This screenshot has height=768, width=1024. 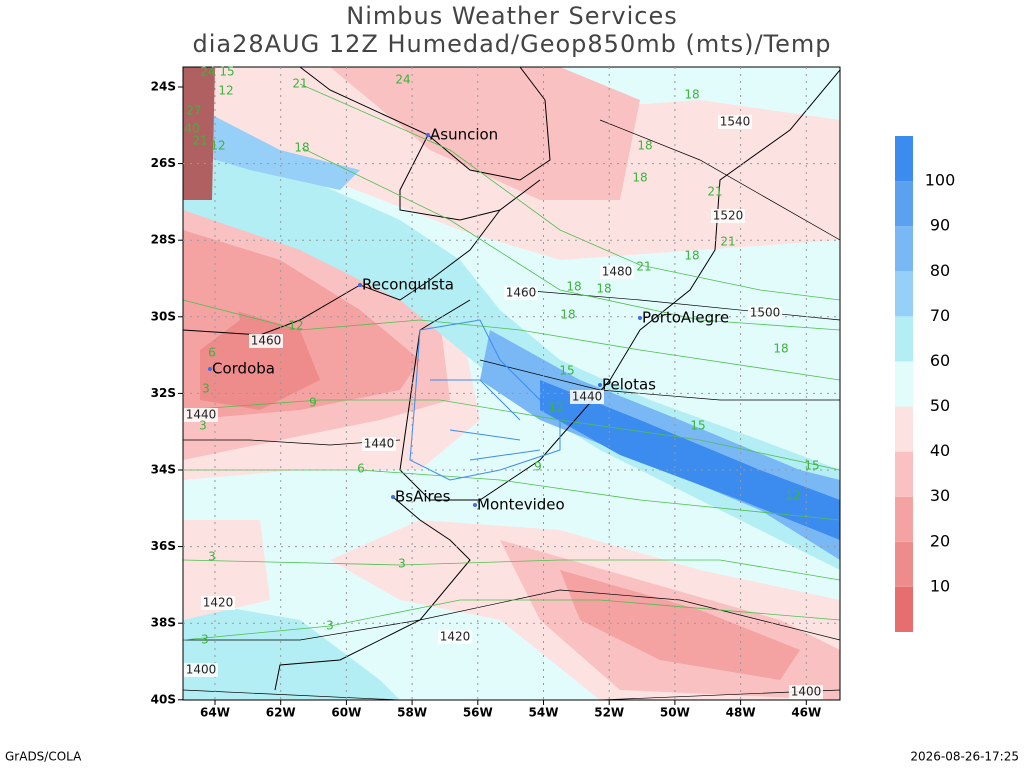 What do you see at coordinates (629, 385) in the screenshot?
I see `city-label: Pelotas` at bounding box center [629, 385].